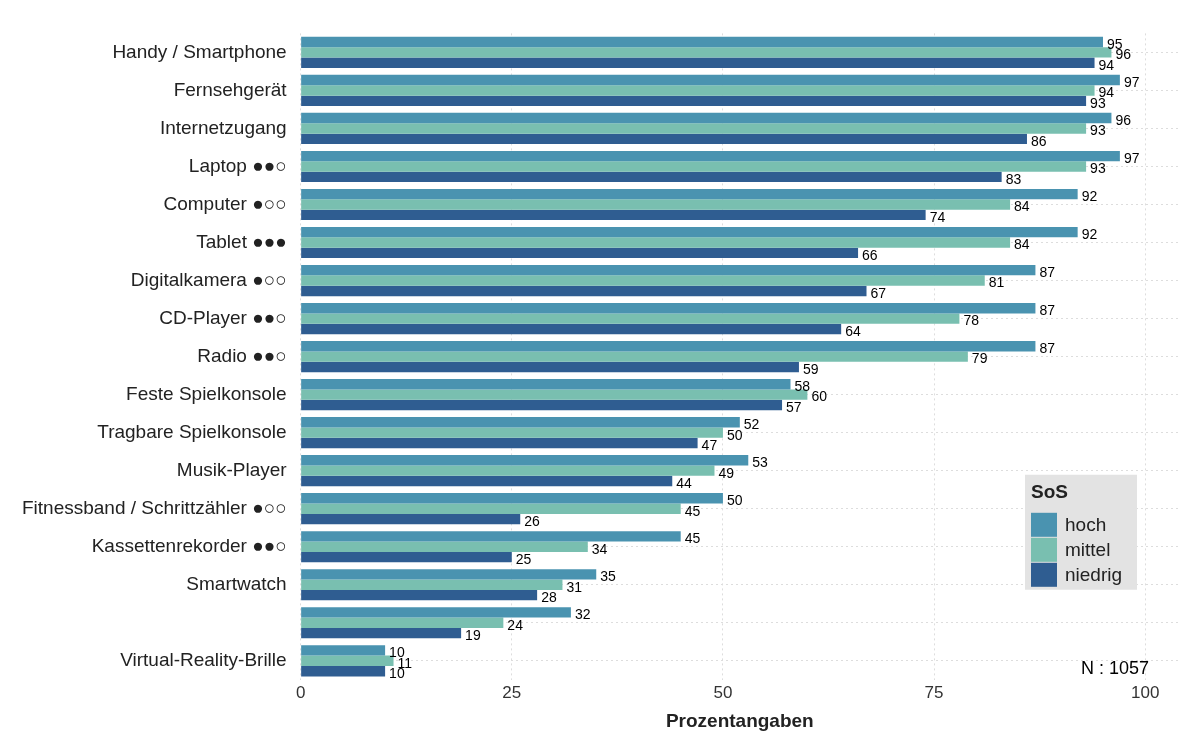 This screenshot has height=745, width=1197. I want to click on data-label: 67, so click(878, 292).